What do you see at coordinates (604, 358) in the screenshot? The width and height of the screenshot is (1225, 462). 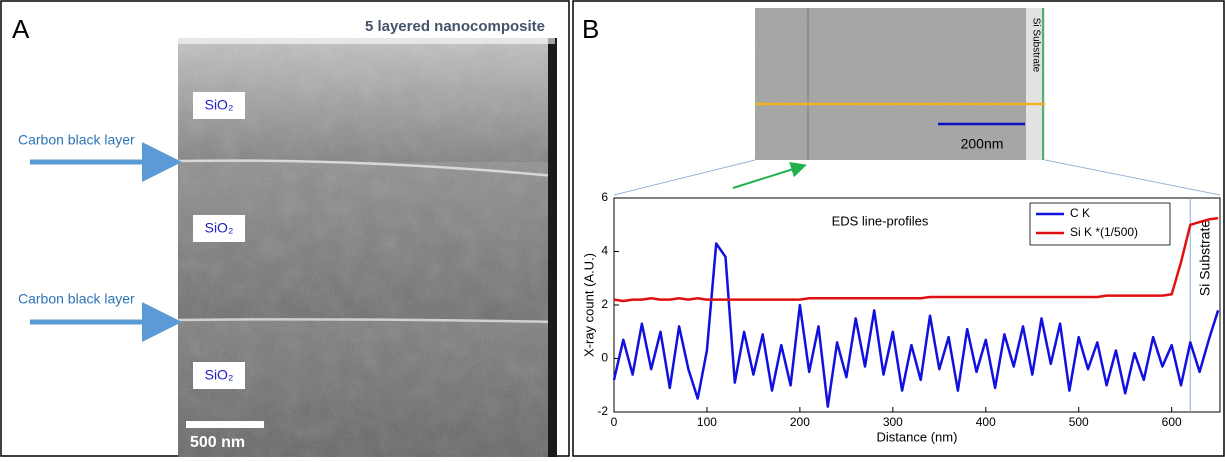 I see `y-tick-label: 0` at bounding box center [604, 358].